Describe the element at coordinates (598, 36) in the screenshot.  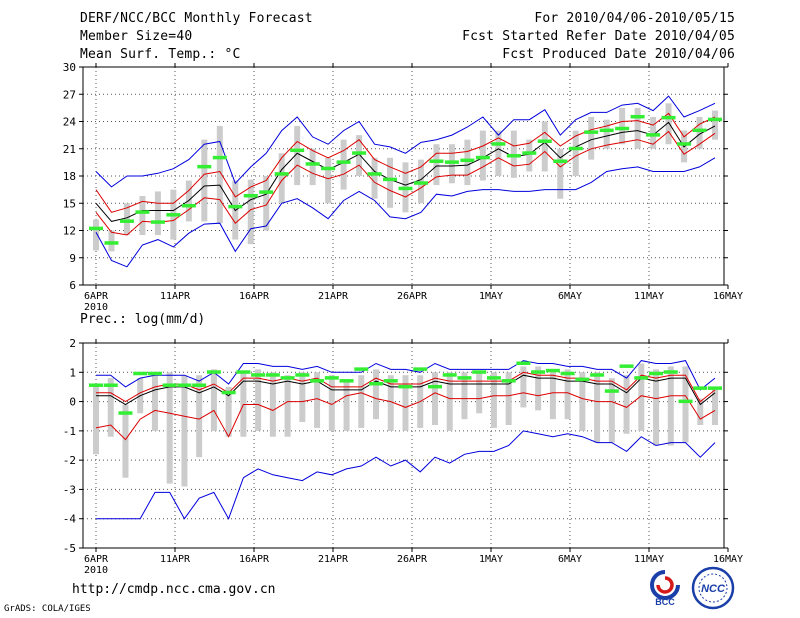
I see `fcst-started-date: Fcst Started Refer Date 2010/04/05` at that location.